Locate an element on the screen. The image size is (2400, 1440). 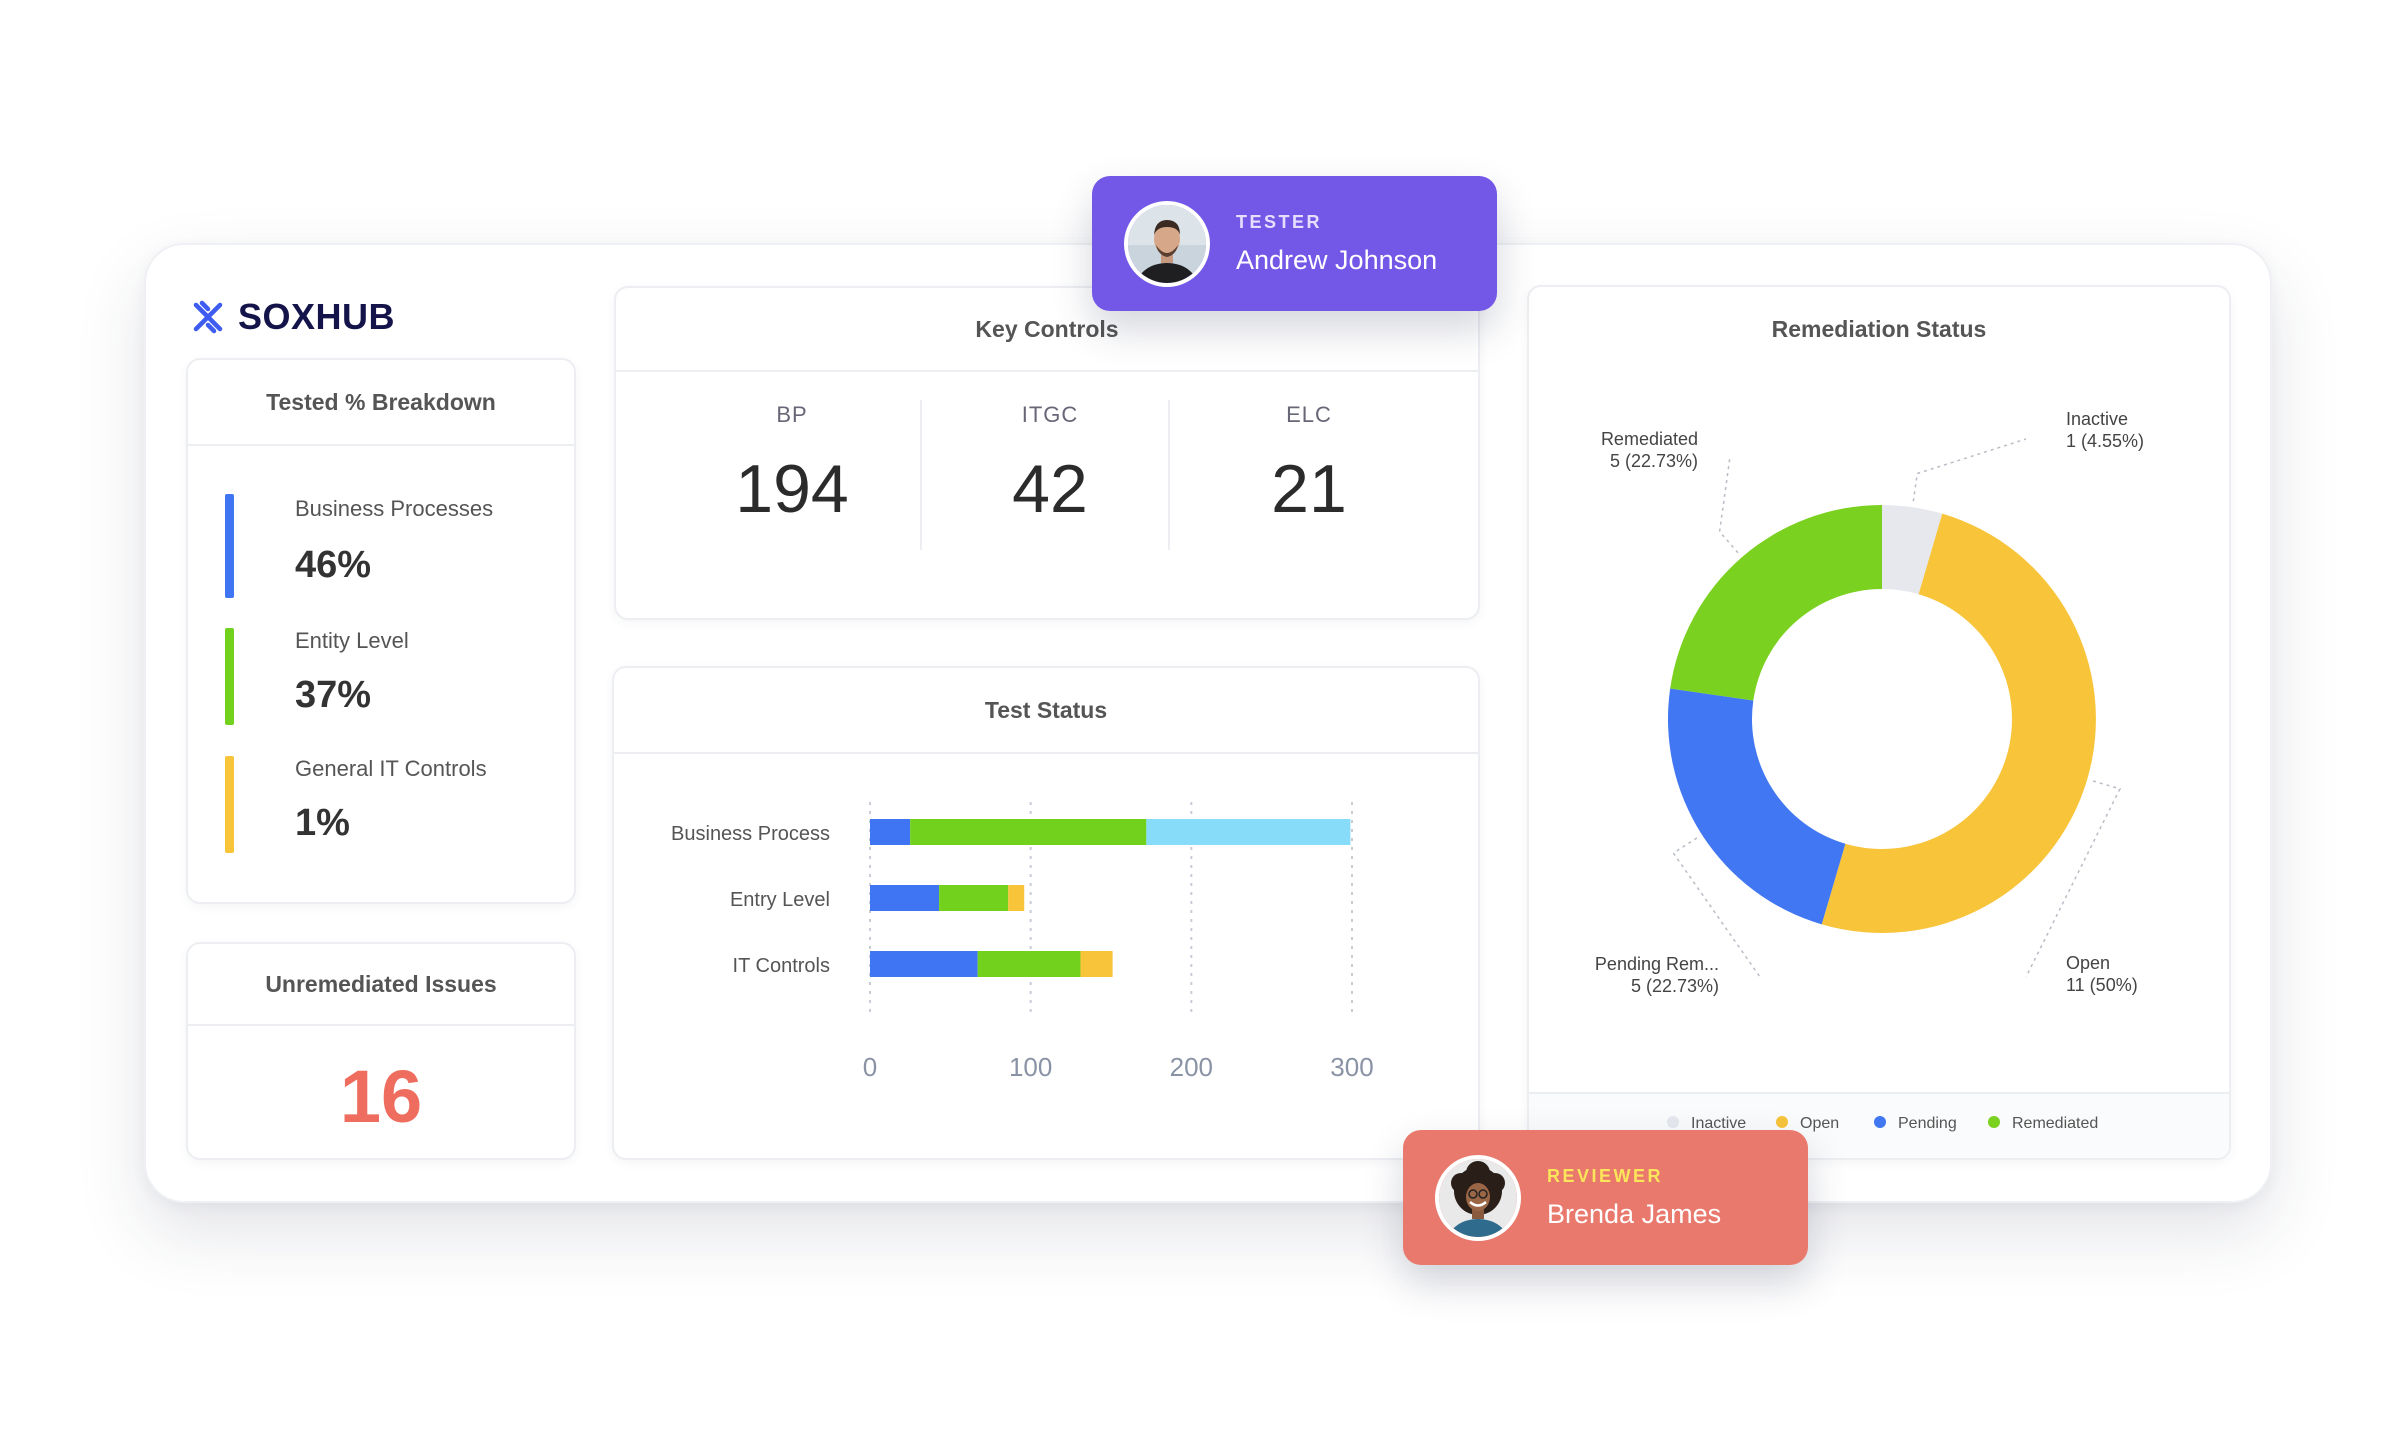
reviewer-name: Brenda James is located at coordinates (1634, 1213).